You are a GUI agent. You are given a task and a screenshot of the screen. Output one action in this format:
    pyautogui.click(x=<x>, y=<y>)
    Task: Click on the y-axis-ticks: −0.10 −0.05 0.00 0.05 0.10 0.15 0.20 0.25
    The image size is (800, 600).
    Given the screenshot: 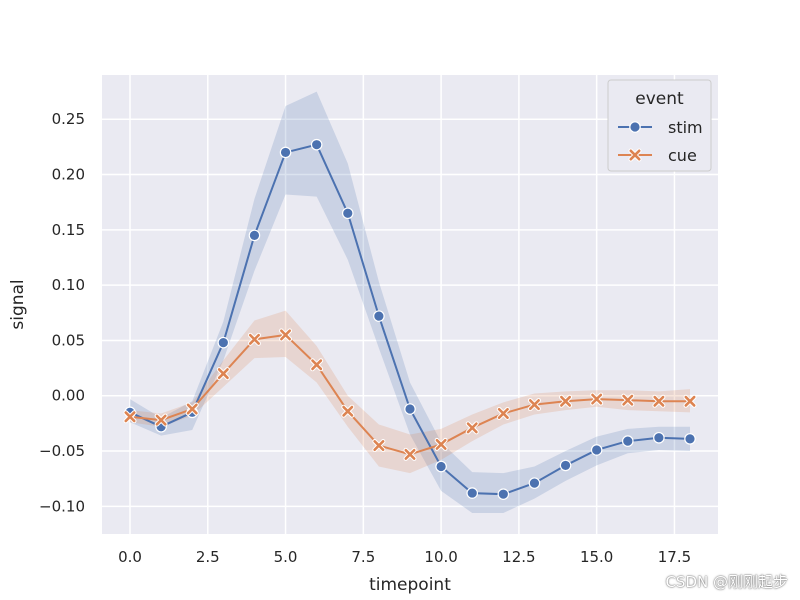 What is the action you would take?
    pyautogui.click(x=62, y=312)
    